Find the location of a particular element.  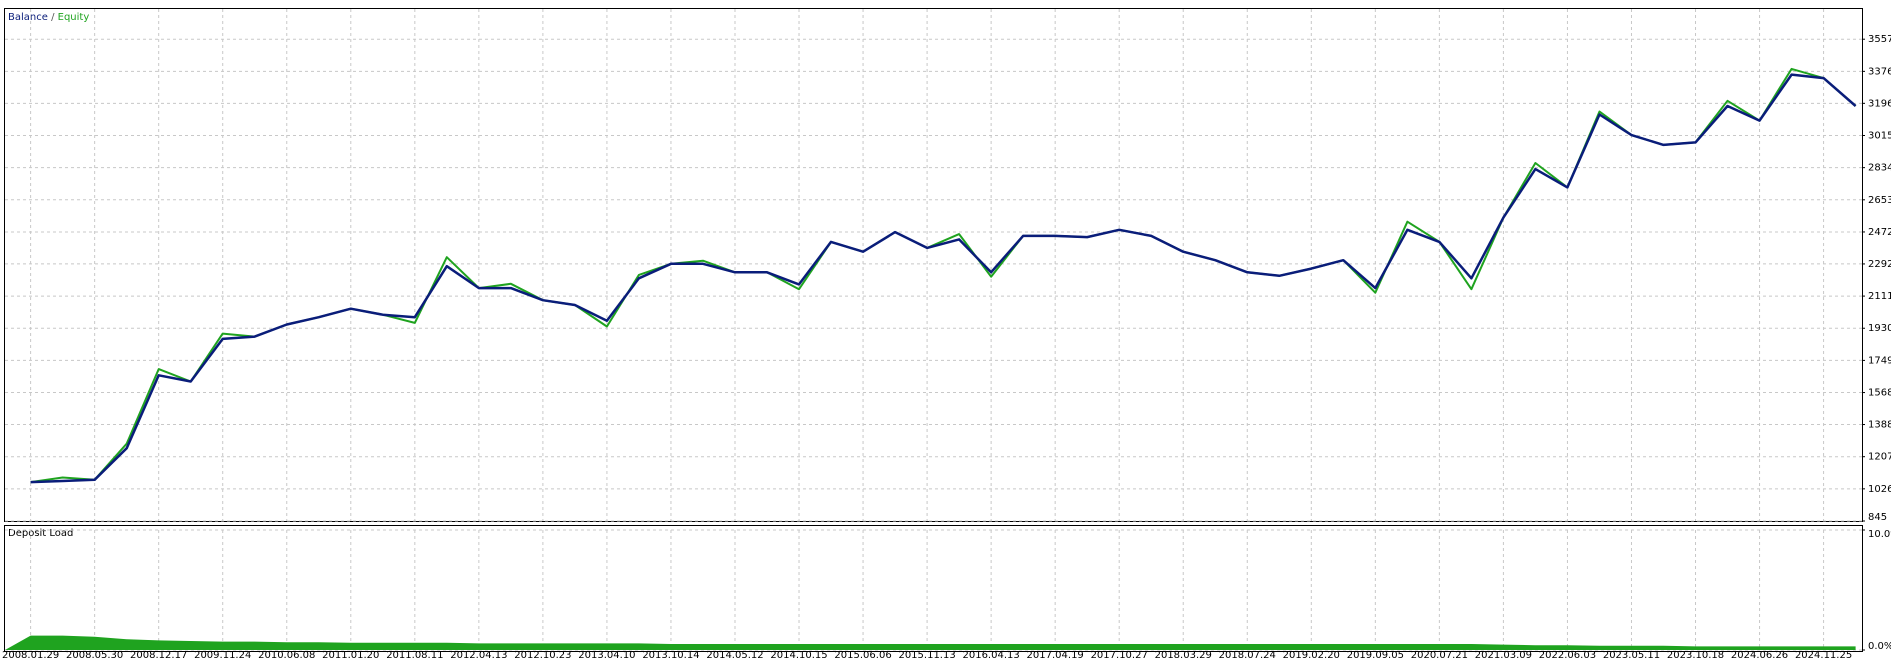

y-tick-label: 2472 is located at coordinates (1879, 232).